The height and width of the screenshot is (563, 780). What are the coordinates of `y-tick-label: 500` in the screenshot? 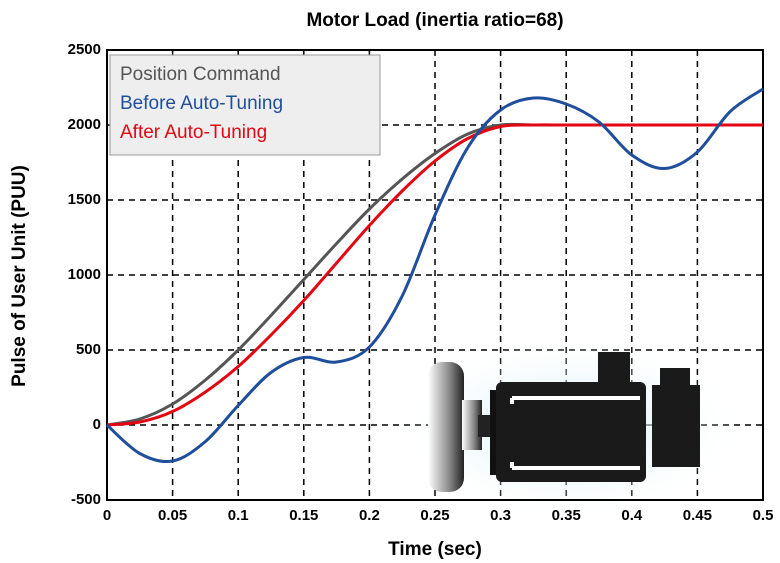 It's located at (88, 349).